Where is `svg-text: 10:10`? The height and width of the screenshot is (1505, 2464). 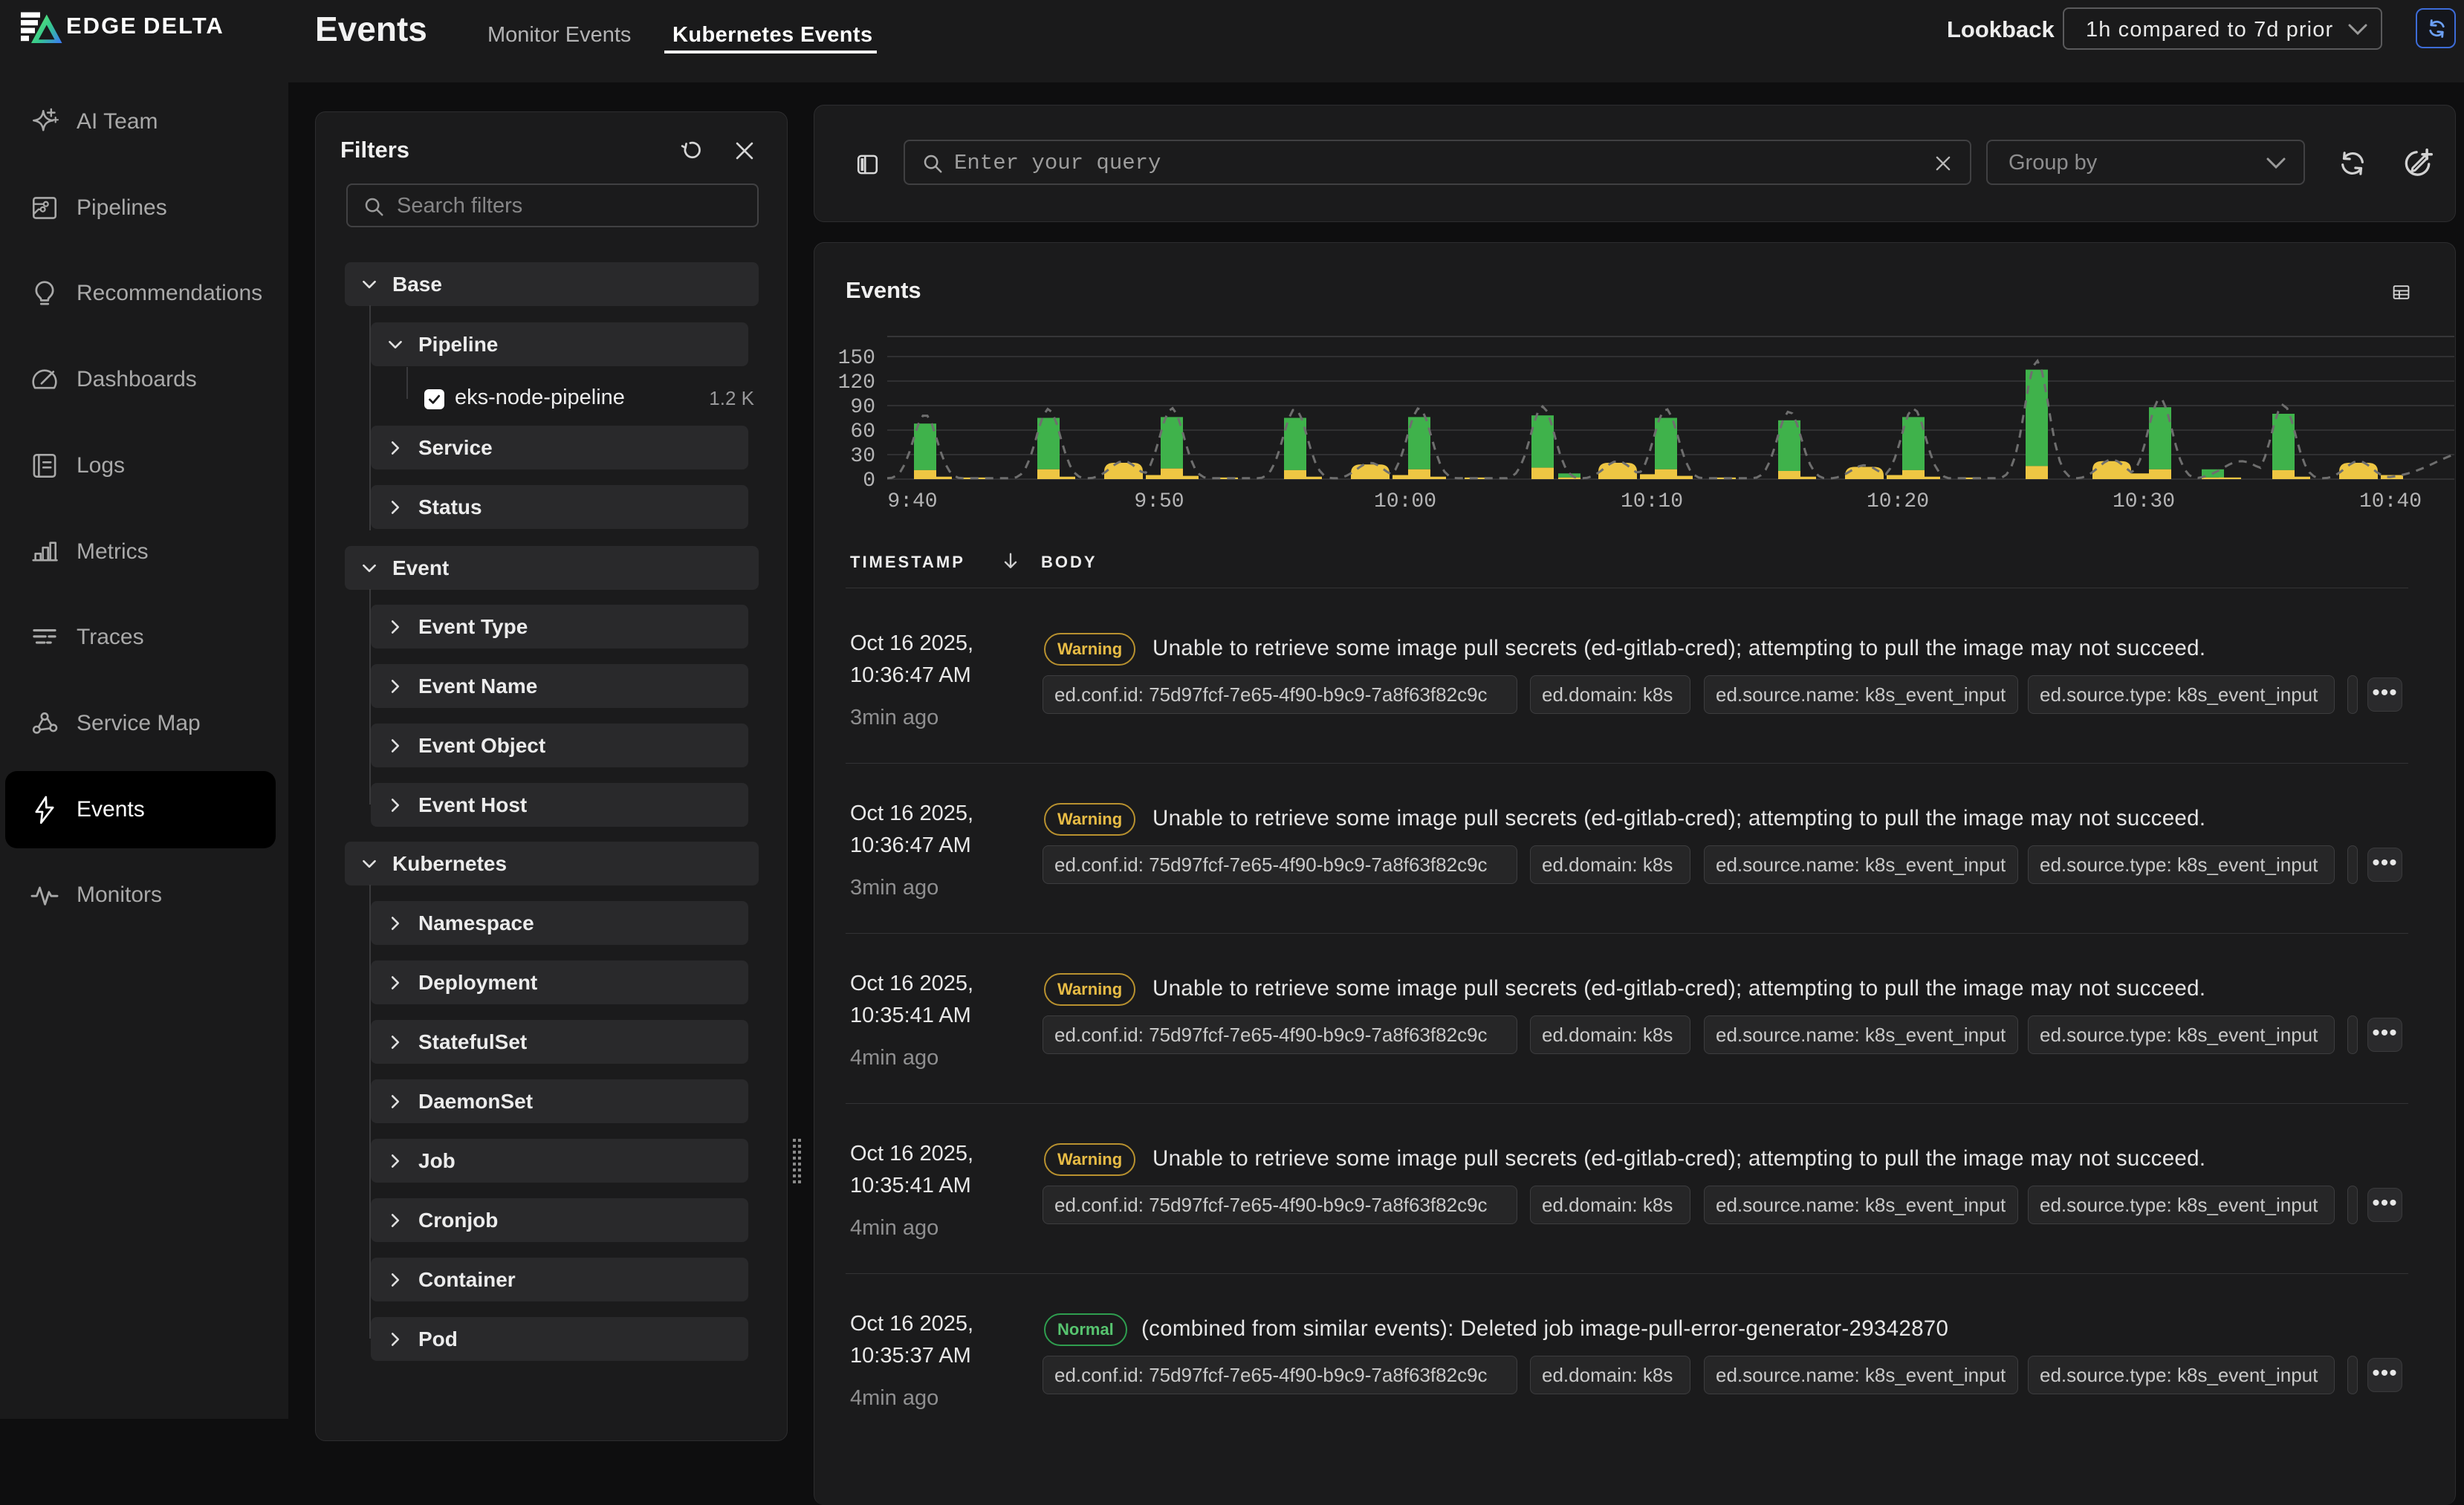
svg-text: 10:10 is located at coordinates (1652, 501).